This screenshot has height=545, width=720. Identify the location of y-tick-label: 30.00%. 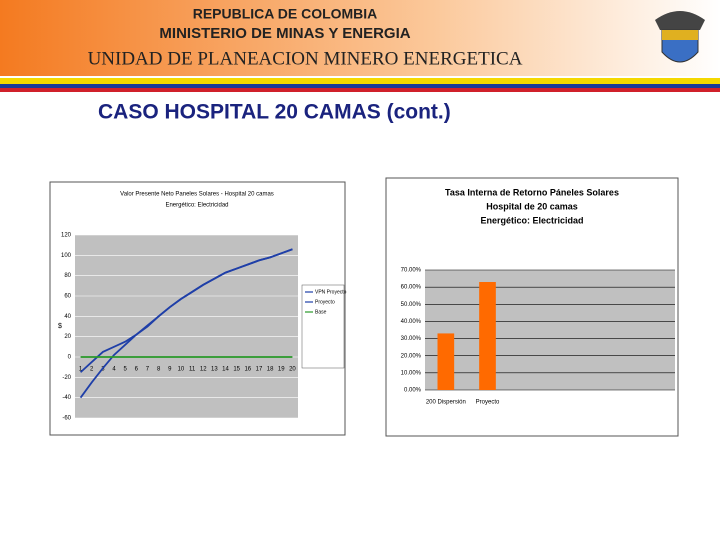
(411, 339).